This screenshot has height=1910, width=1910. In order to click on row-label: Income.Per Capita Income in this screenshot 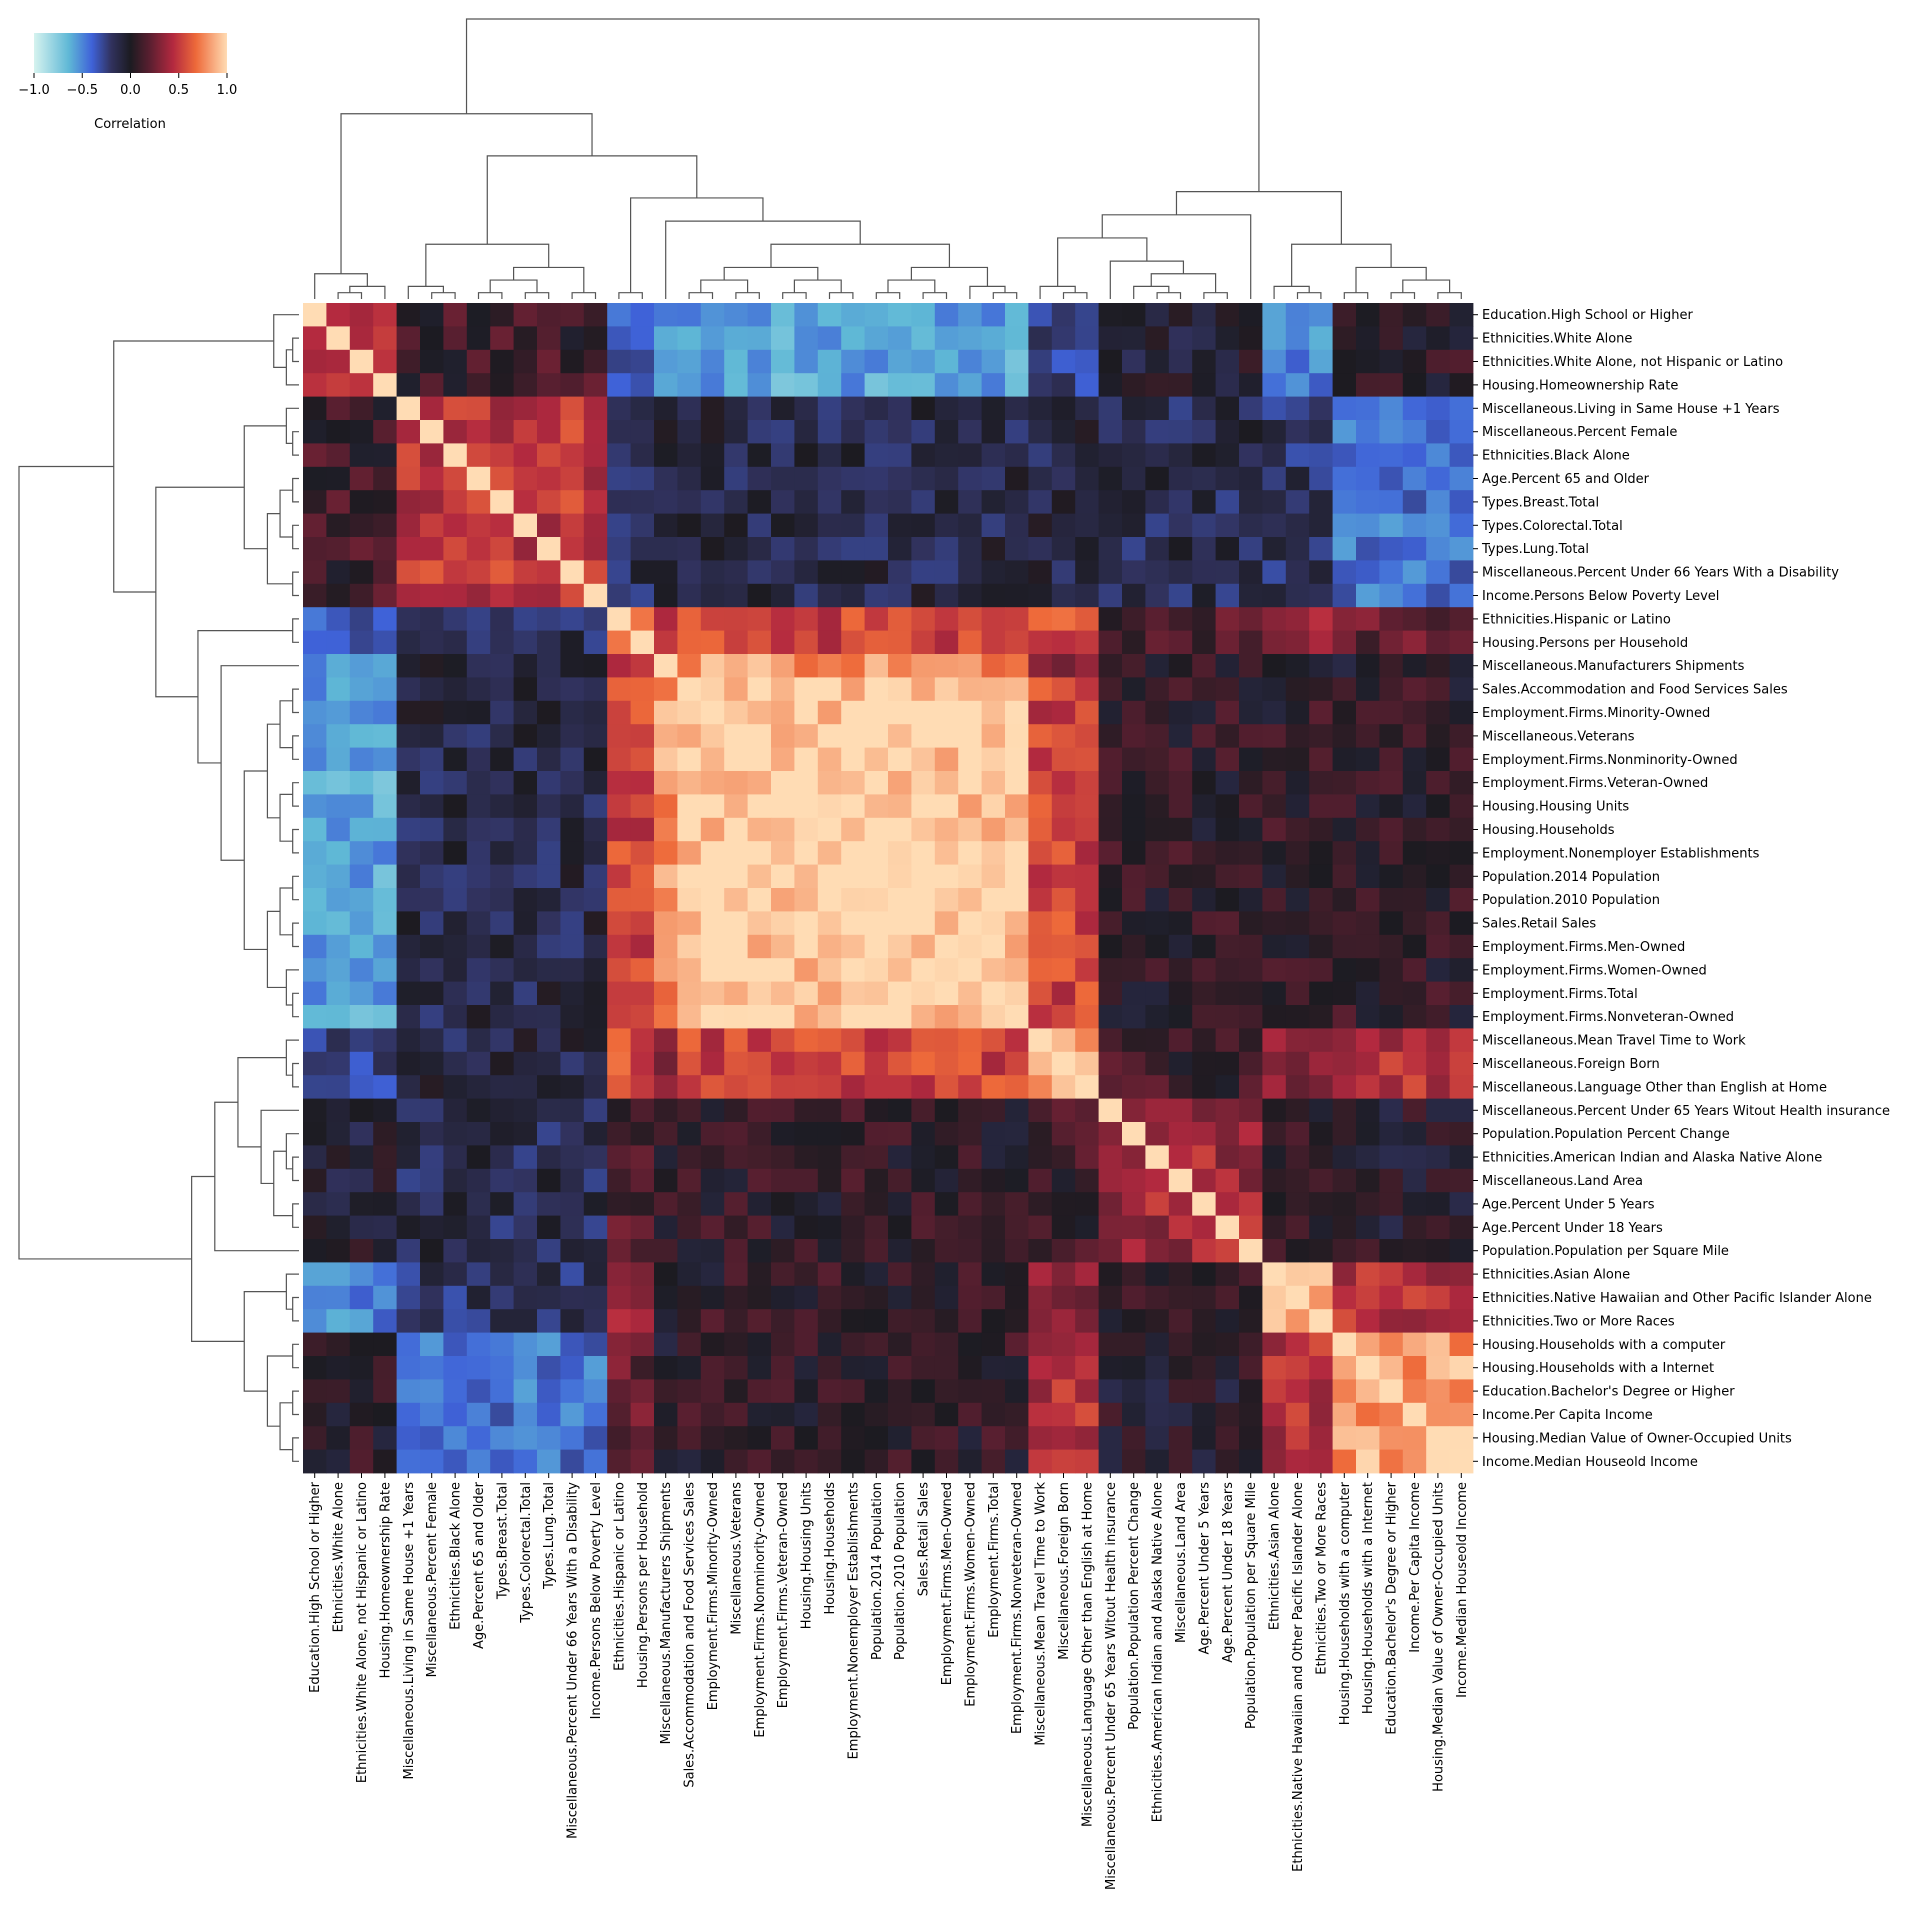, I will do `click(1567, 1415)`.